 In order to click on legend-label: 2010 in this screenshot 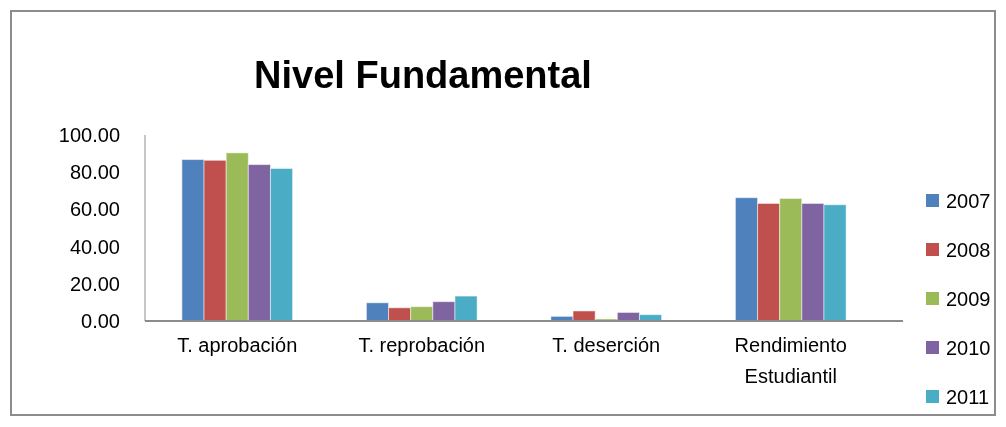, I will do `click(968, 348)`.